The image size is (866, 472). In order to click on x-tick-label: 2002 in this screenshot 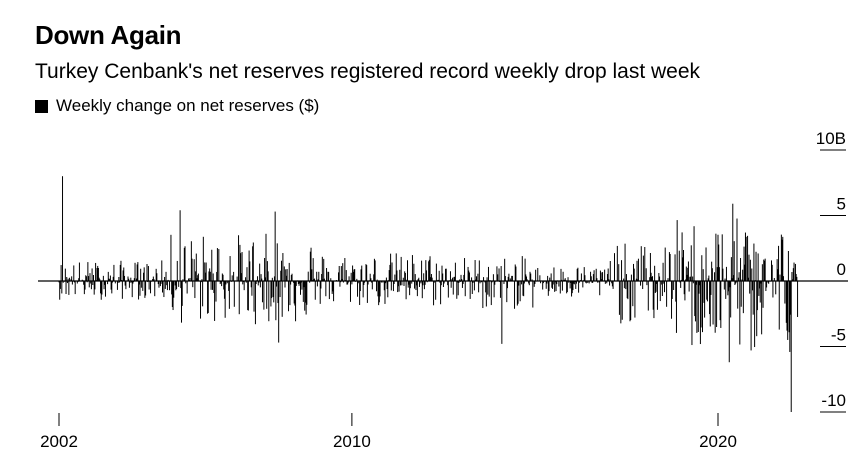, I will do `click(59, 441)`.